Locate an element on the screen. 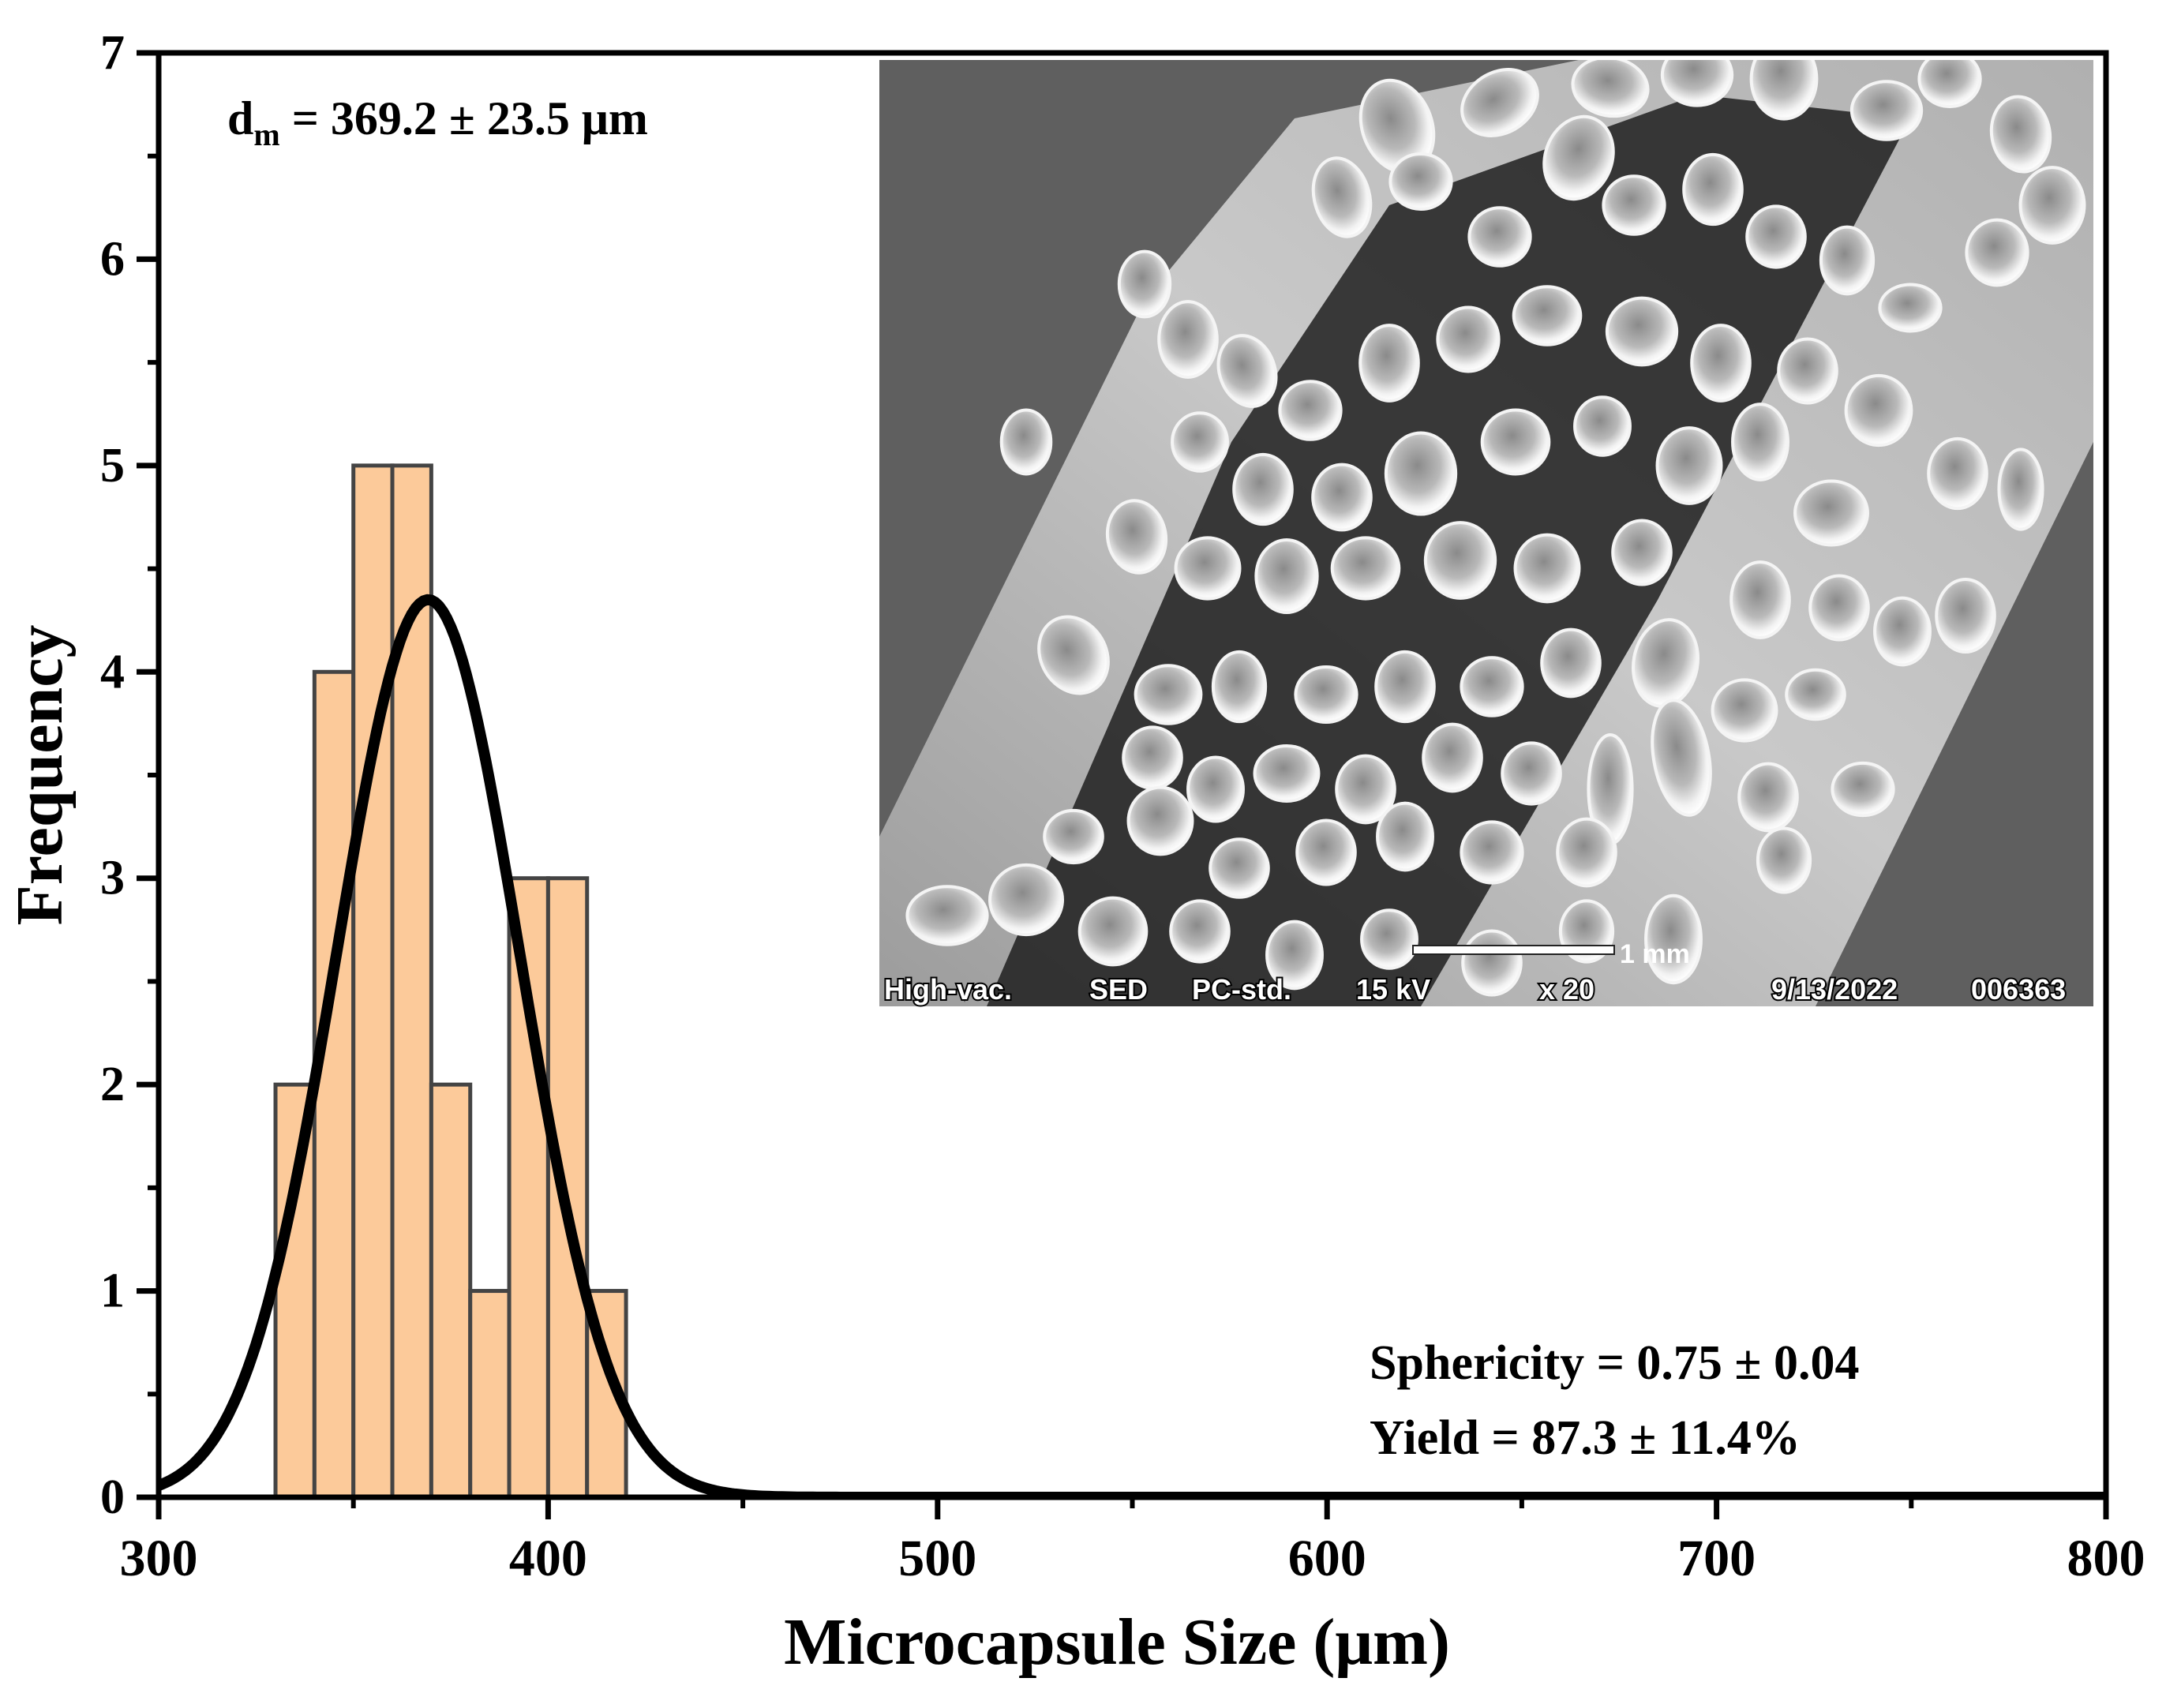  x-tick-label: 700 is located at coordinates (1716, 1558).